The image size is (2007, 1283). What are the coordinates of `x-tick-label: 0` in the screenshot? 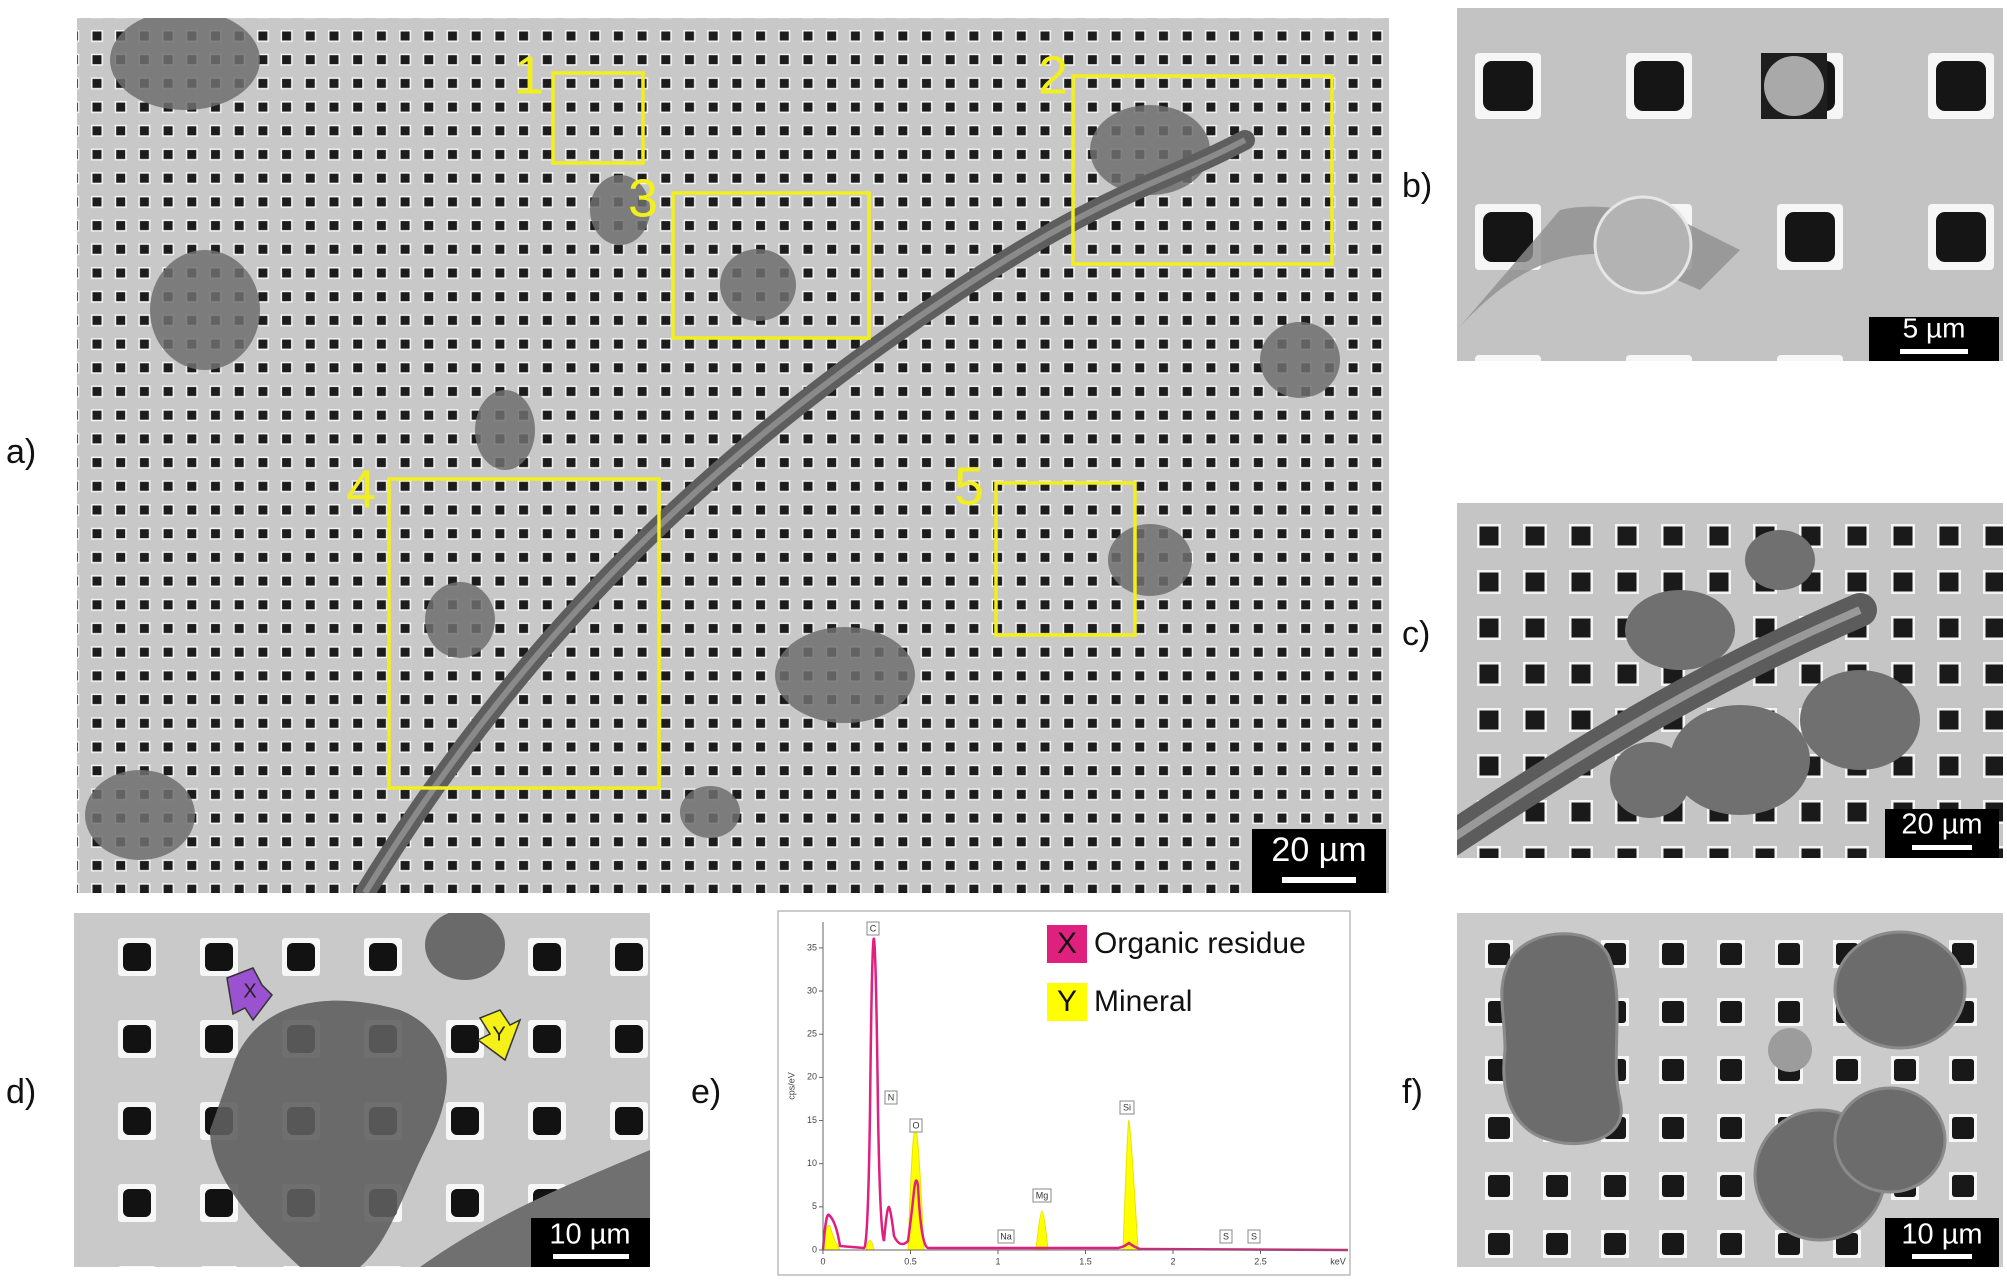 It's located at (822, 1261).